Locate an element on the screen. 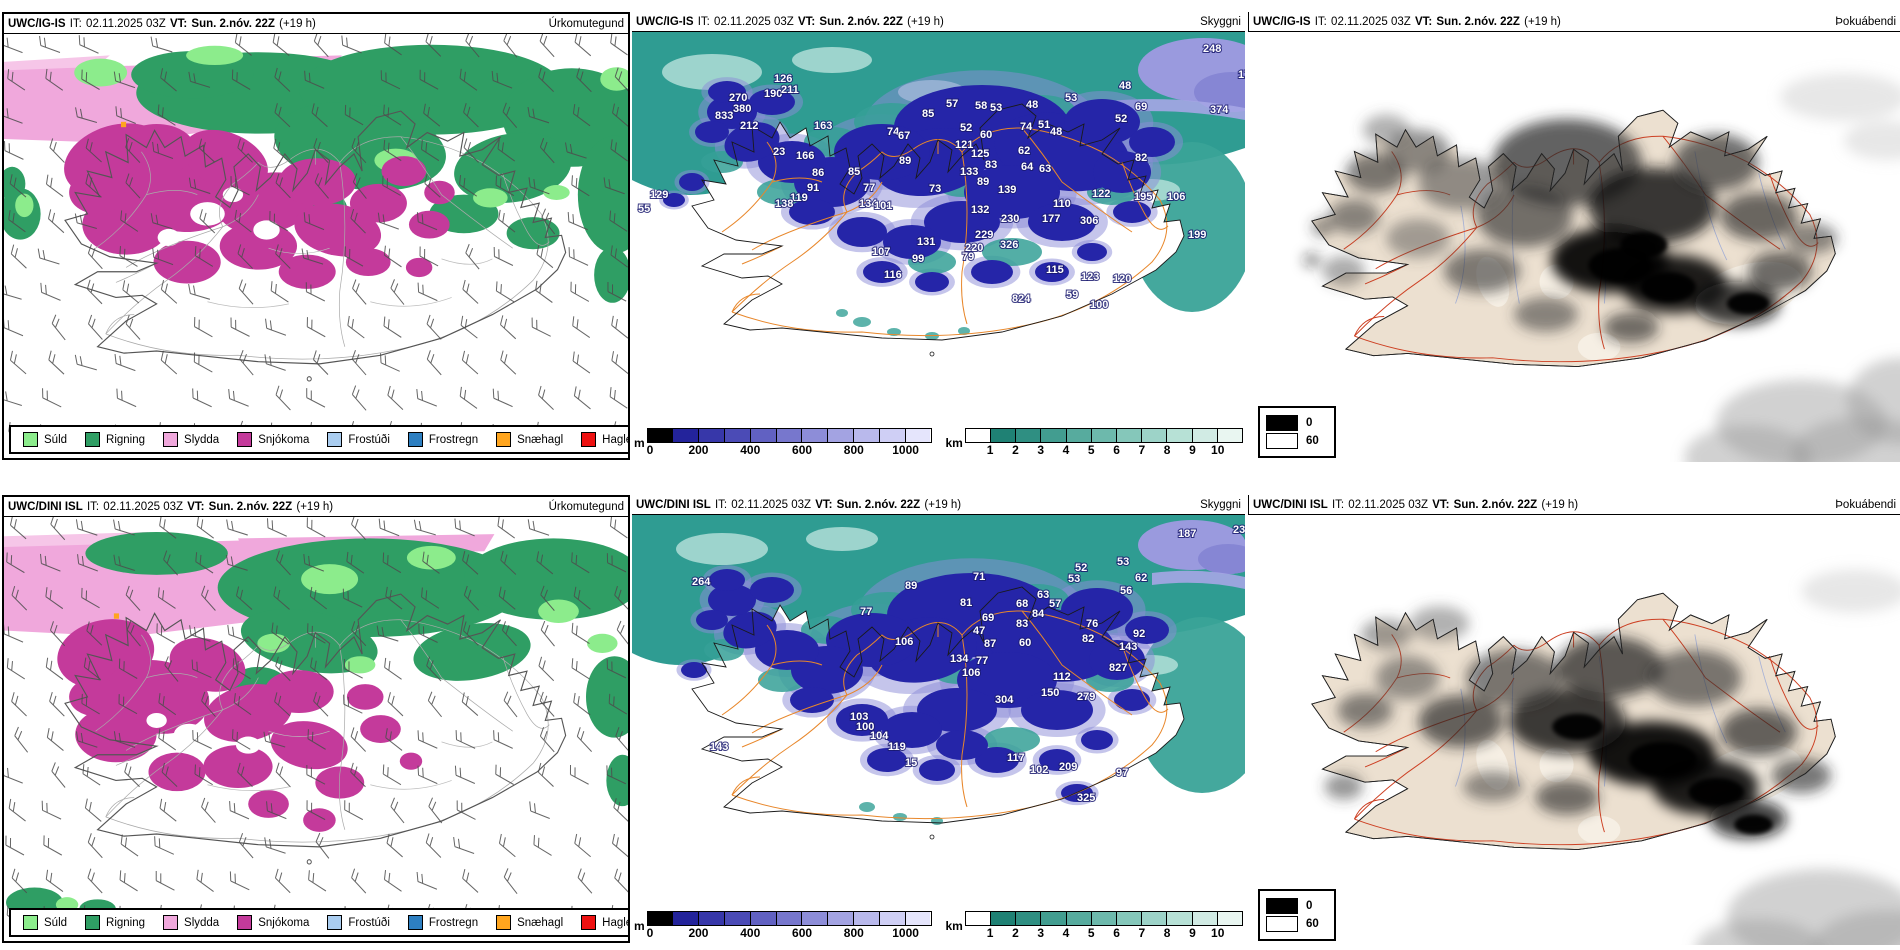  legend-label: Frostúði is located at coordinates (369, 439).